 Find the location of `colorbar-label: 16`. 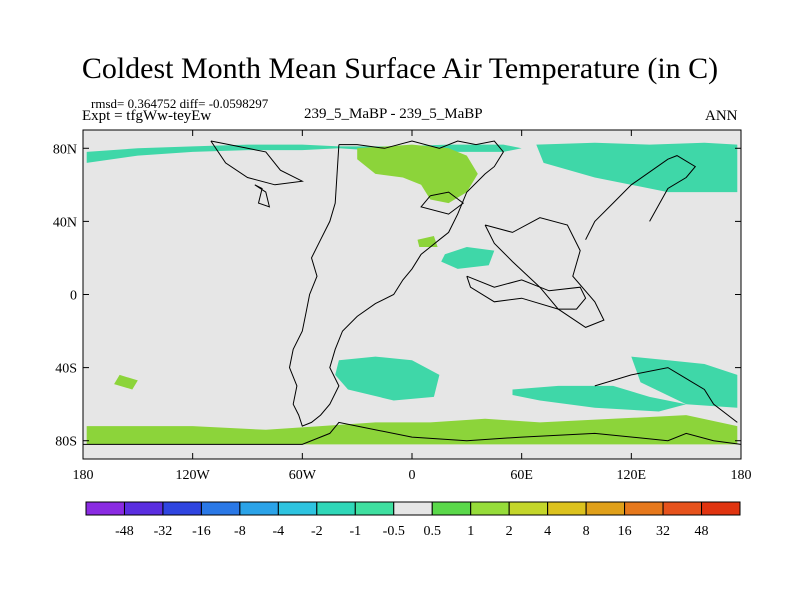

colorbar-label: 16 is located at coordinates (625, 531).